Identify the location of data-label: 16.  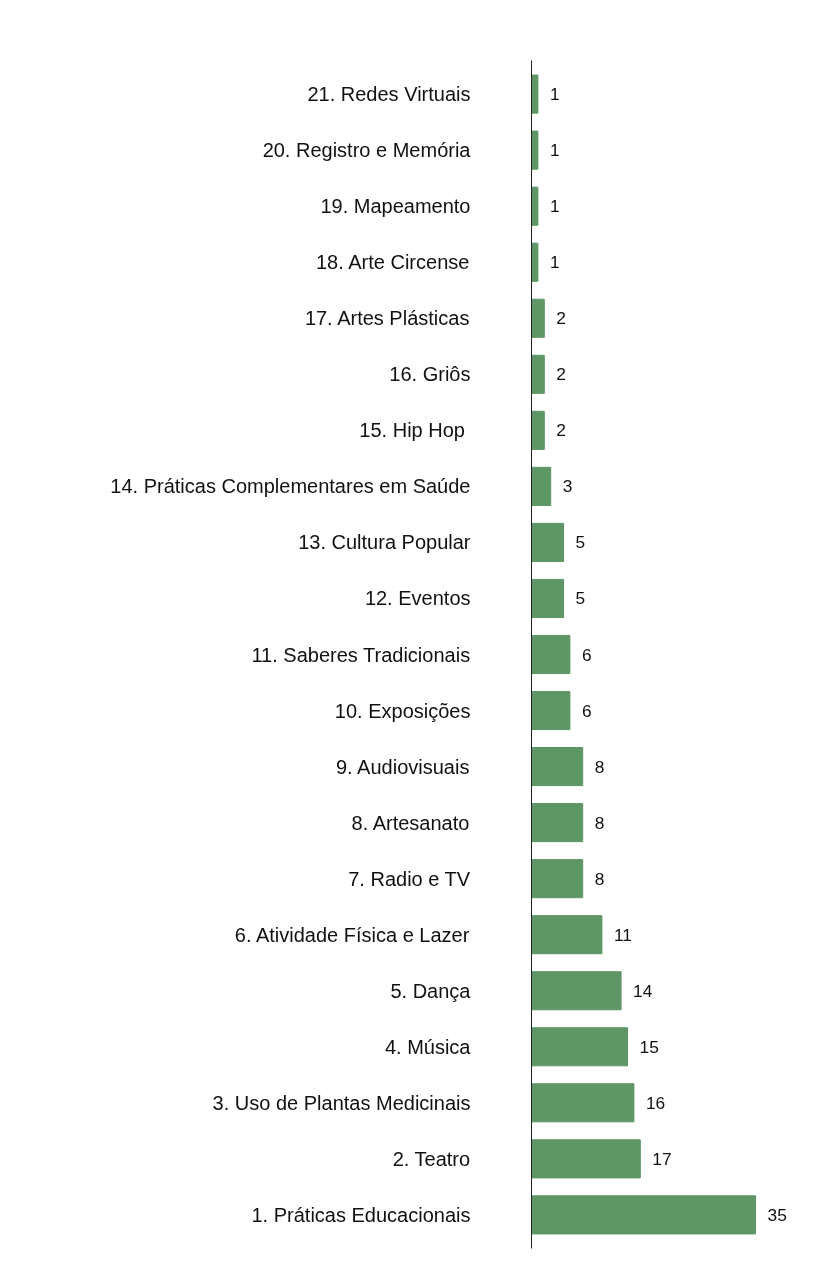
(655, 1102).